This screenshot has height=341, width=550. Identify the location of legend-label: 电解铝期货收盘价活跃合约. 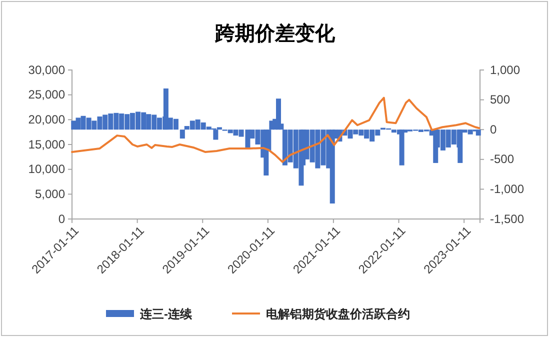
(338, 314).